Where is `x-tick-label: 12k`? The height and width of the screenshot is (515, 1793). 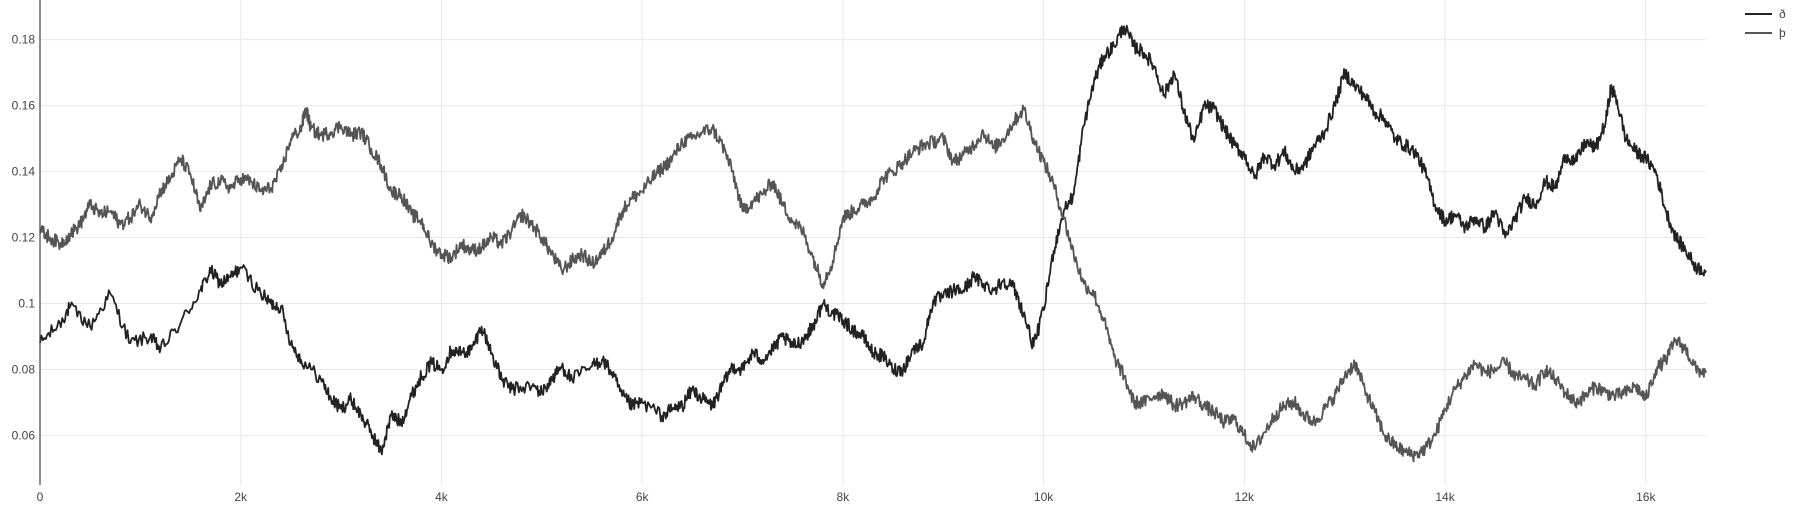
x-tick-label: 12k is located at coordinates (1245, 497).